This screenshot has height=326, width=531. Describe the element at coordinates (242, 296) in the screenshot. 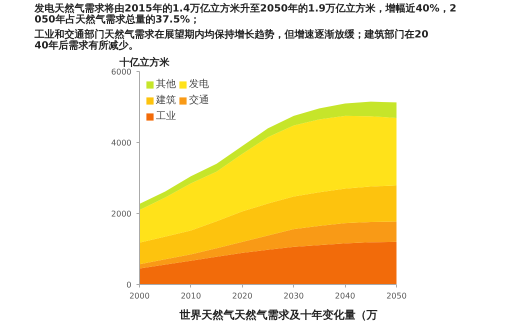

I see `x-tick-label: 2020` at that location.